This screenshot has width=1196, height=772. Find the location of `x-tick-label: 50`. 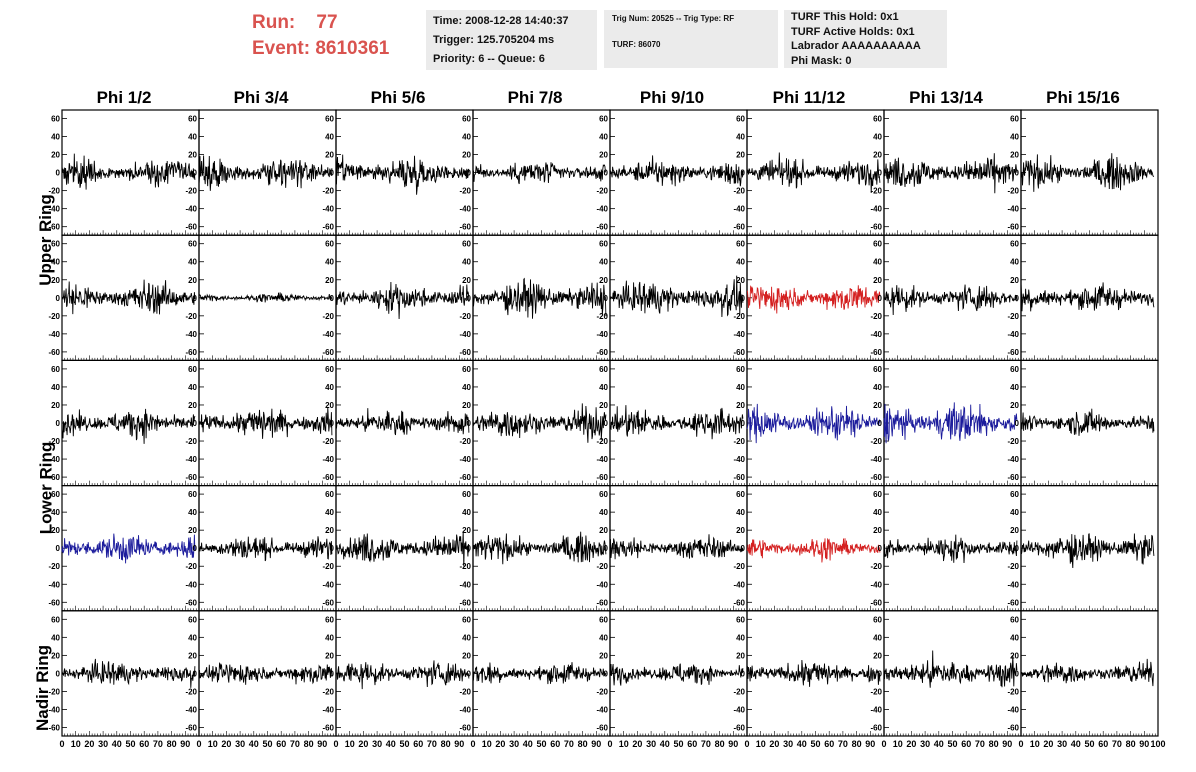

x-tick-label: 50 is located at coordinates (678, 744).